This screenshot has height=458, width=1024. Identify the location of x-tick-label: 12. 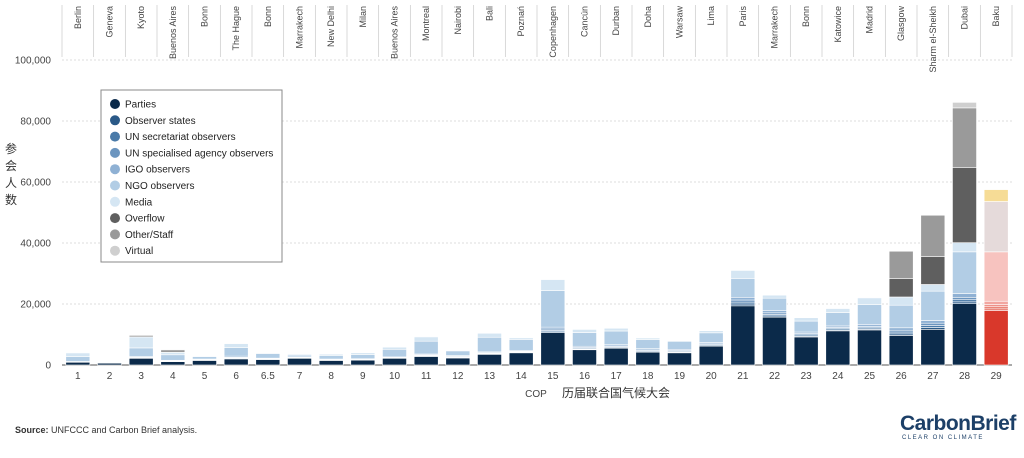
(458, 376).